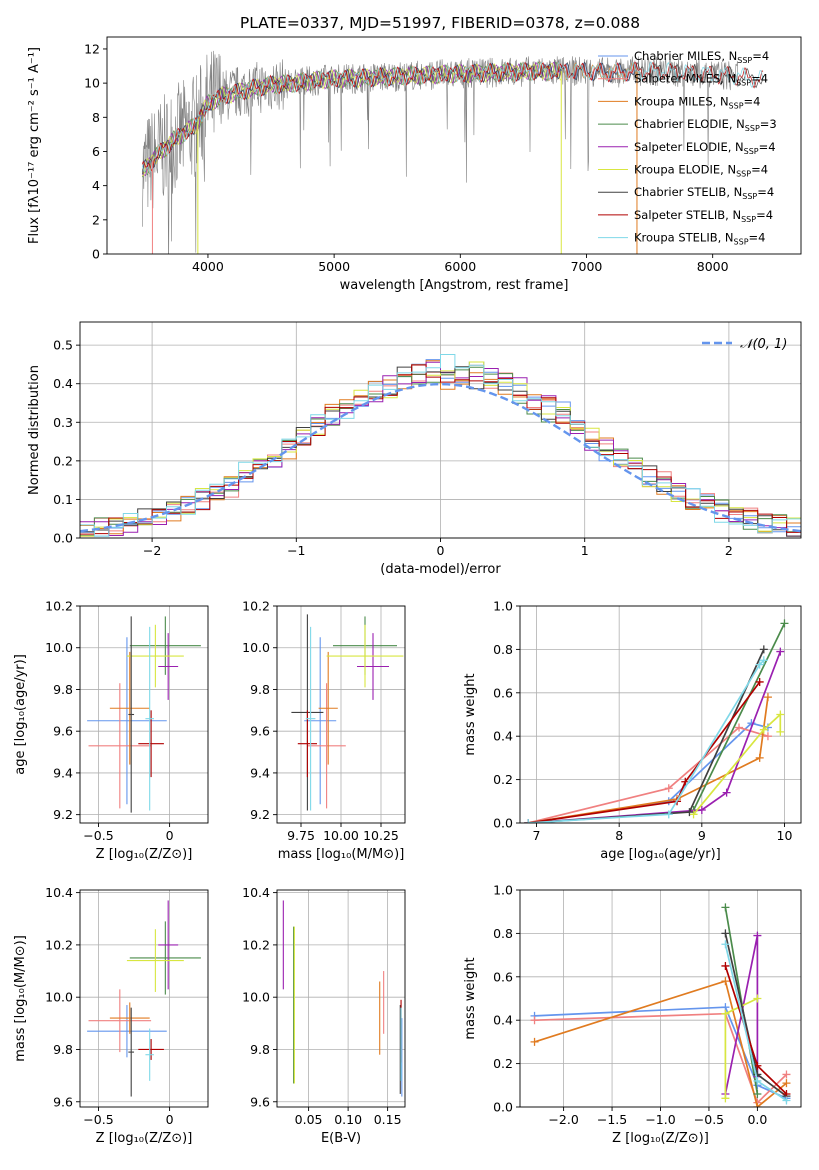 The width and height of the screenshot is (819, 1170). Describe the element at coordinates (725, 965) in the screenshot. I see `weight-marker-salpeter_stelib` at that location.